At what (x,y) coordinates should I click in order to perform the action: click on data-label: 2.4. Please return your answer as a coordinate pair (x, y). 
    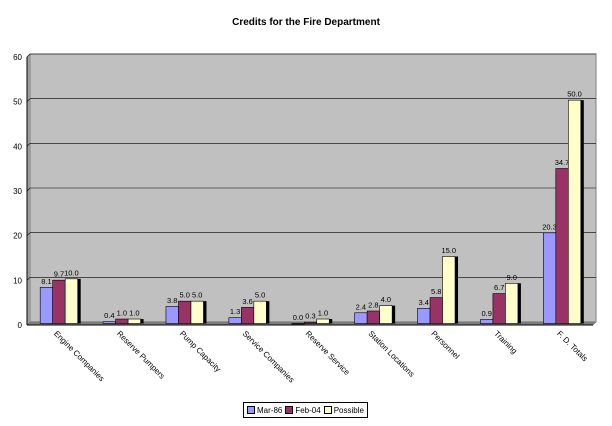
    Looking at the image, I should click on (361, 306).